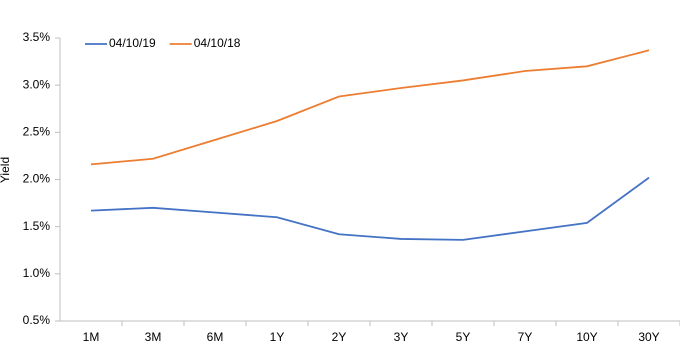  Describe the element at coordinates (6, 170) in the screenshot. I see `y-axis-label: Yield` at that location.